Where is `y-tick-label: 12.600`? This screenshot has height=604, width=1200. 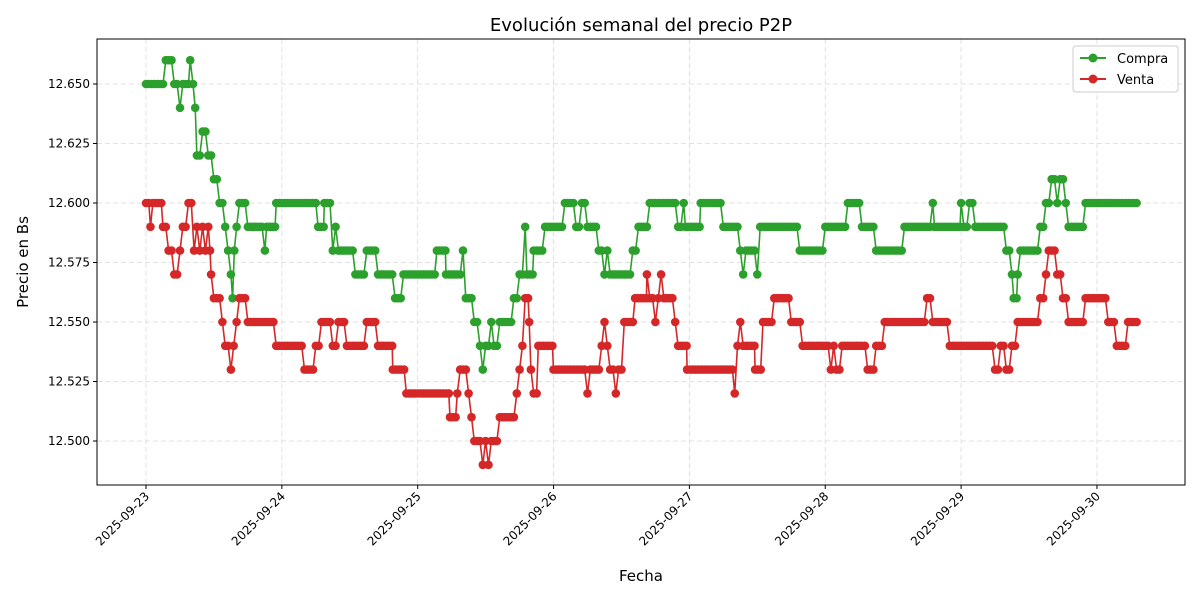
y-tick-label: 12.600 is located at coordinates (69, 203).